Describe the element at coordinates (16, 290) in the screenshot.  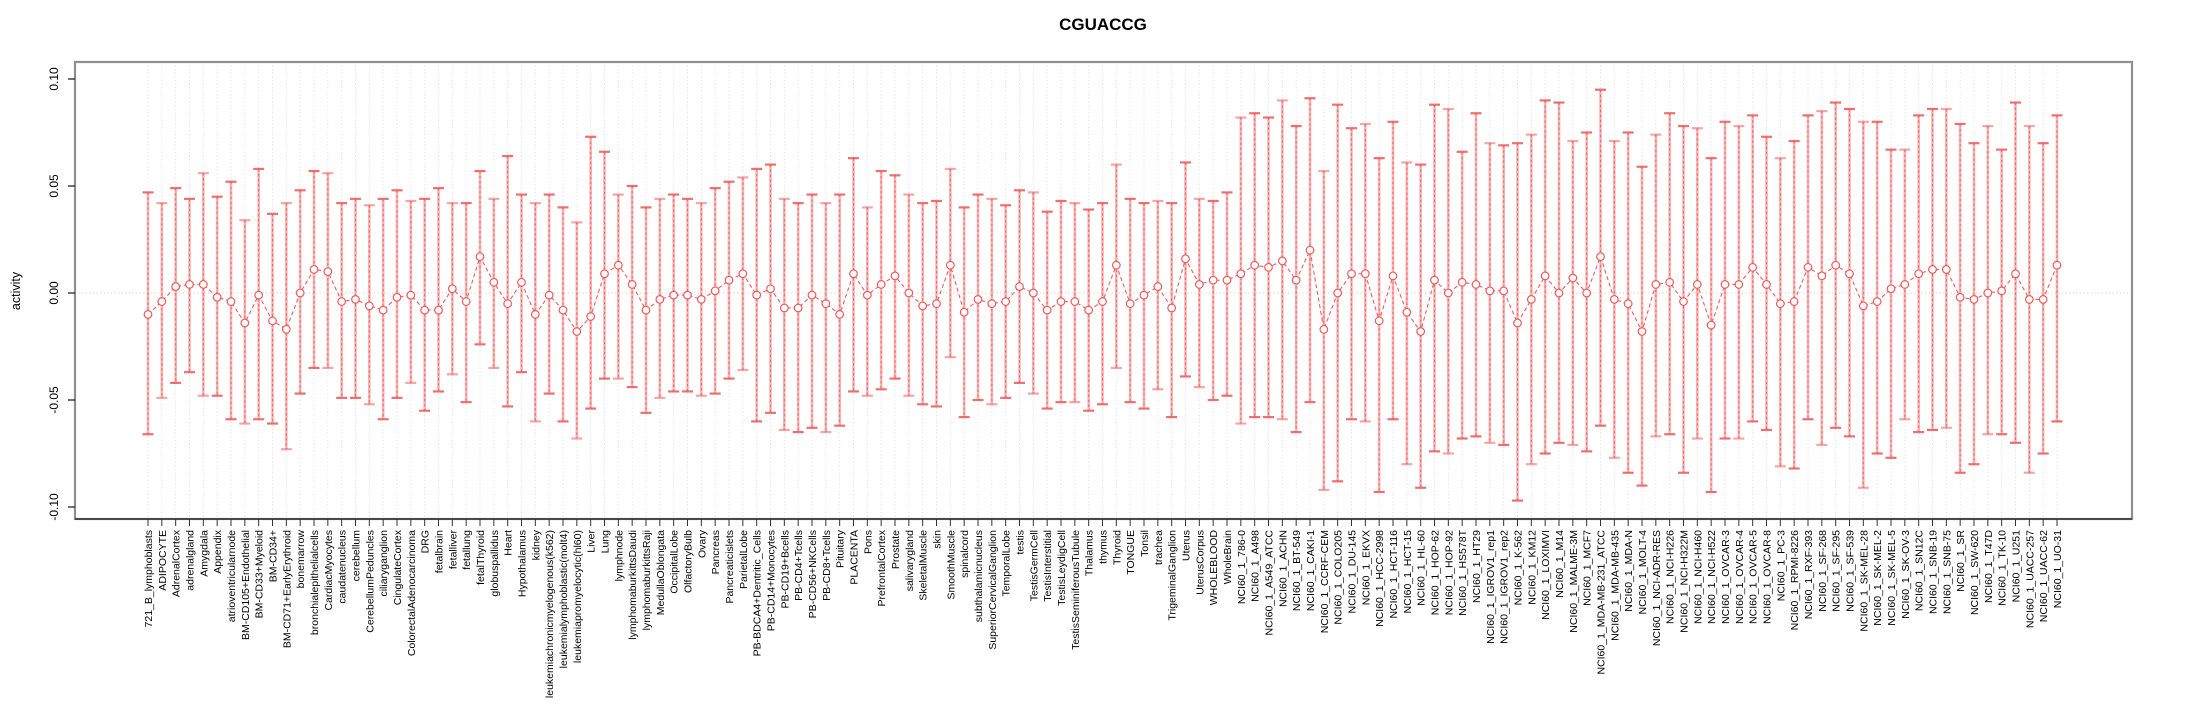
I see `y-axis-title: activity` at that location.